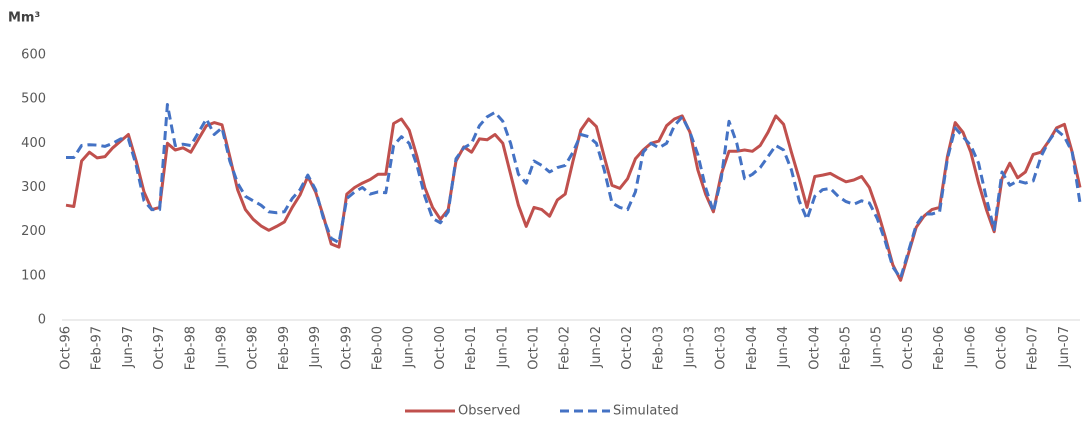 This screenshot has height=421, width=1083. Describe the element at coordinates (877, 347) in the screenshot. I see `x-tick-label: Jun-05` at that location.